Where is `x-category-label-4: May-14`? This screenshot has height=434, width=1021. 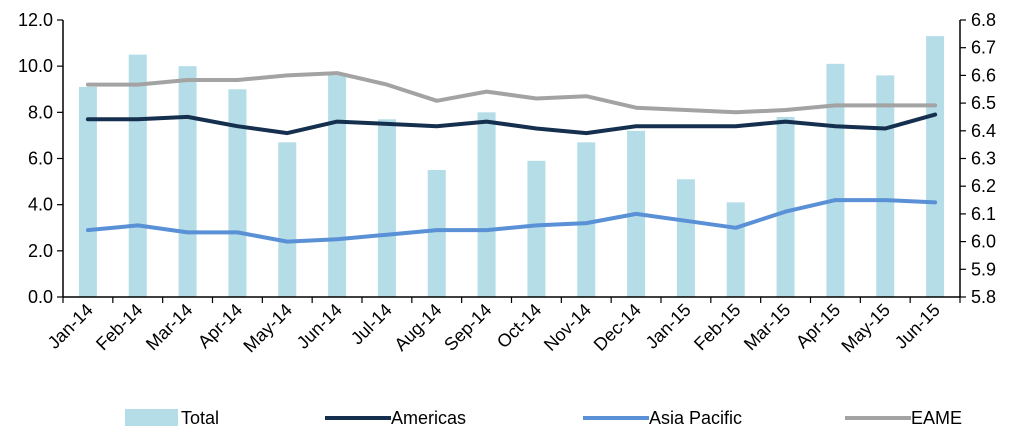
x-category-label-4: May-14 is located at coordinates (267, 328).